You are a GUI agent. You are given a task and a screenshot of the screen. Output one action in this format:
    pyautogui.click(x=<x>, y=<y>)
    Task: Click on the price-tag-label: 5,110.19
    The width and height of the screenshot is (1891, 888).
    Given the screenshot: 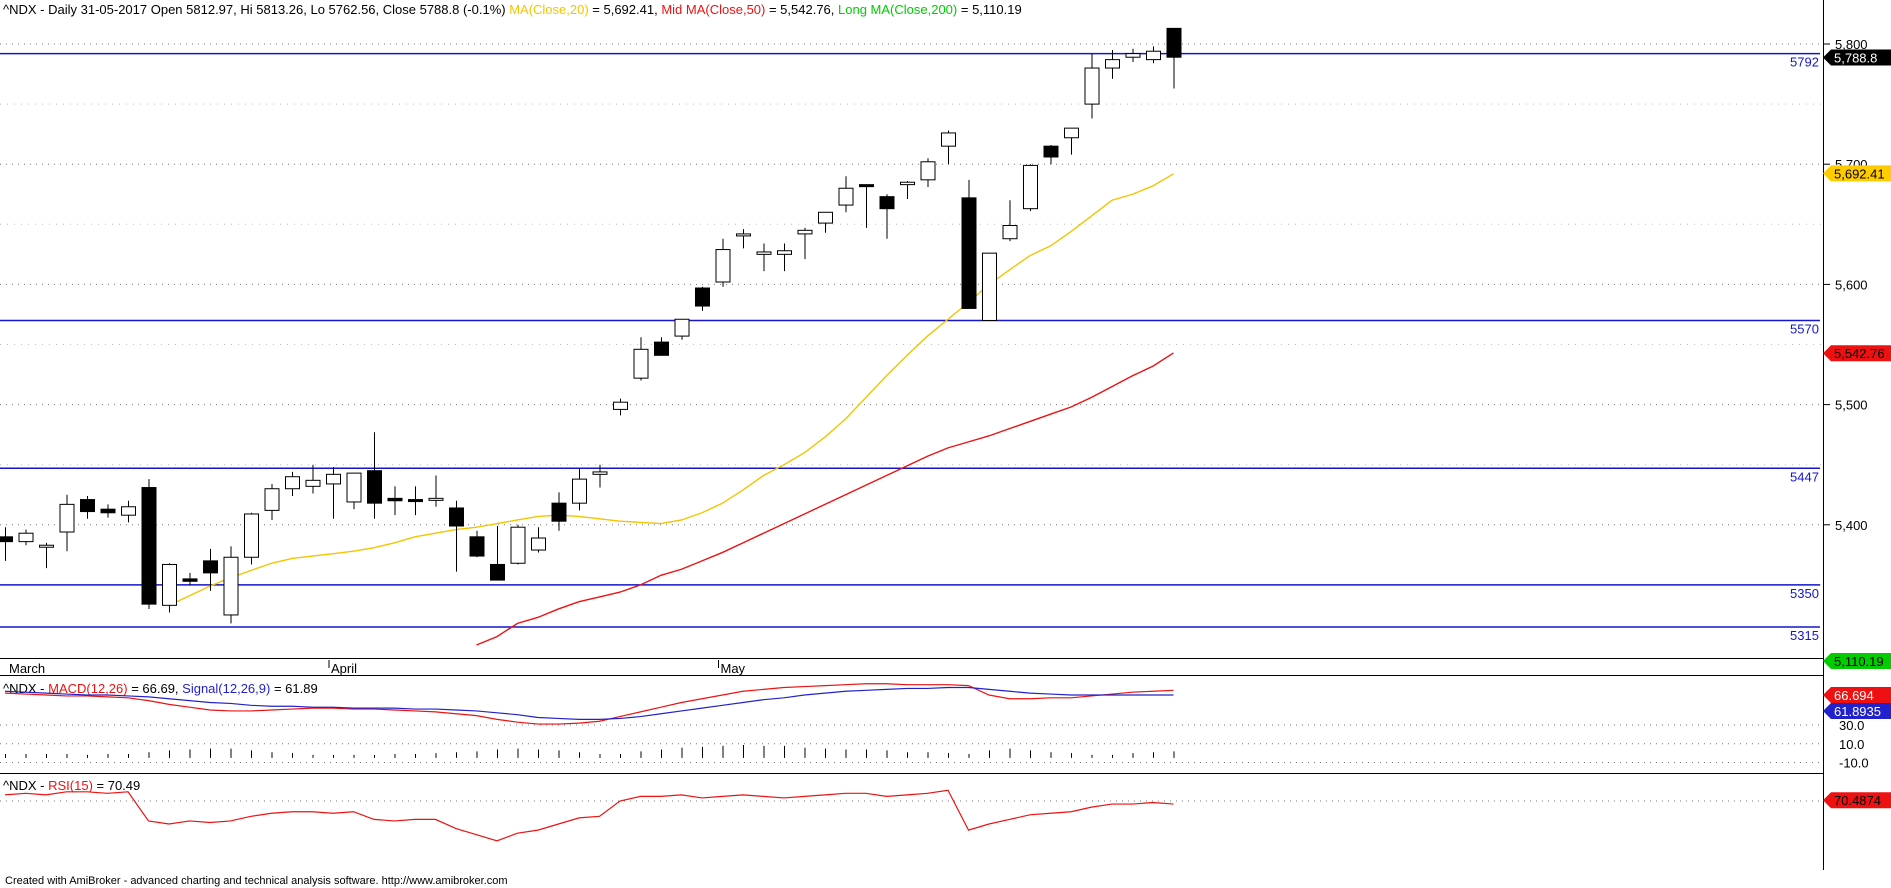 What is the action you would take?
    pyautogui.click(x=1859, y=661)
    